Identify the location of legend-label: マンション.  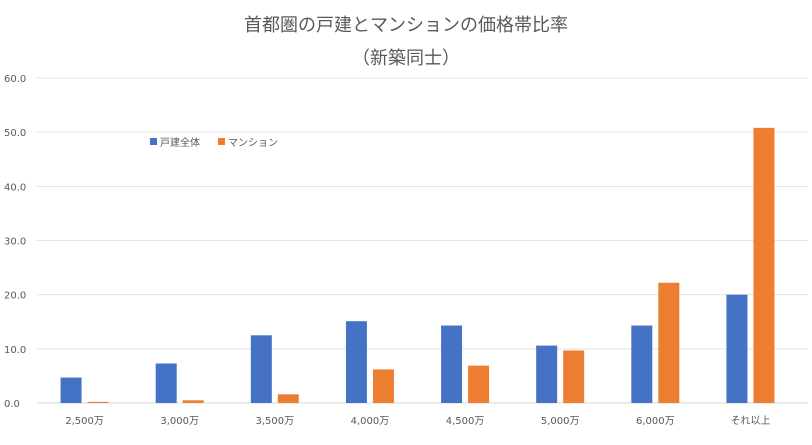
(253, 143).